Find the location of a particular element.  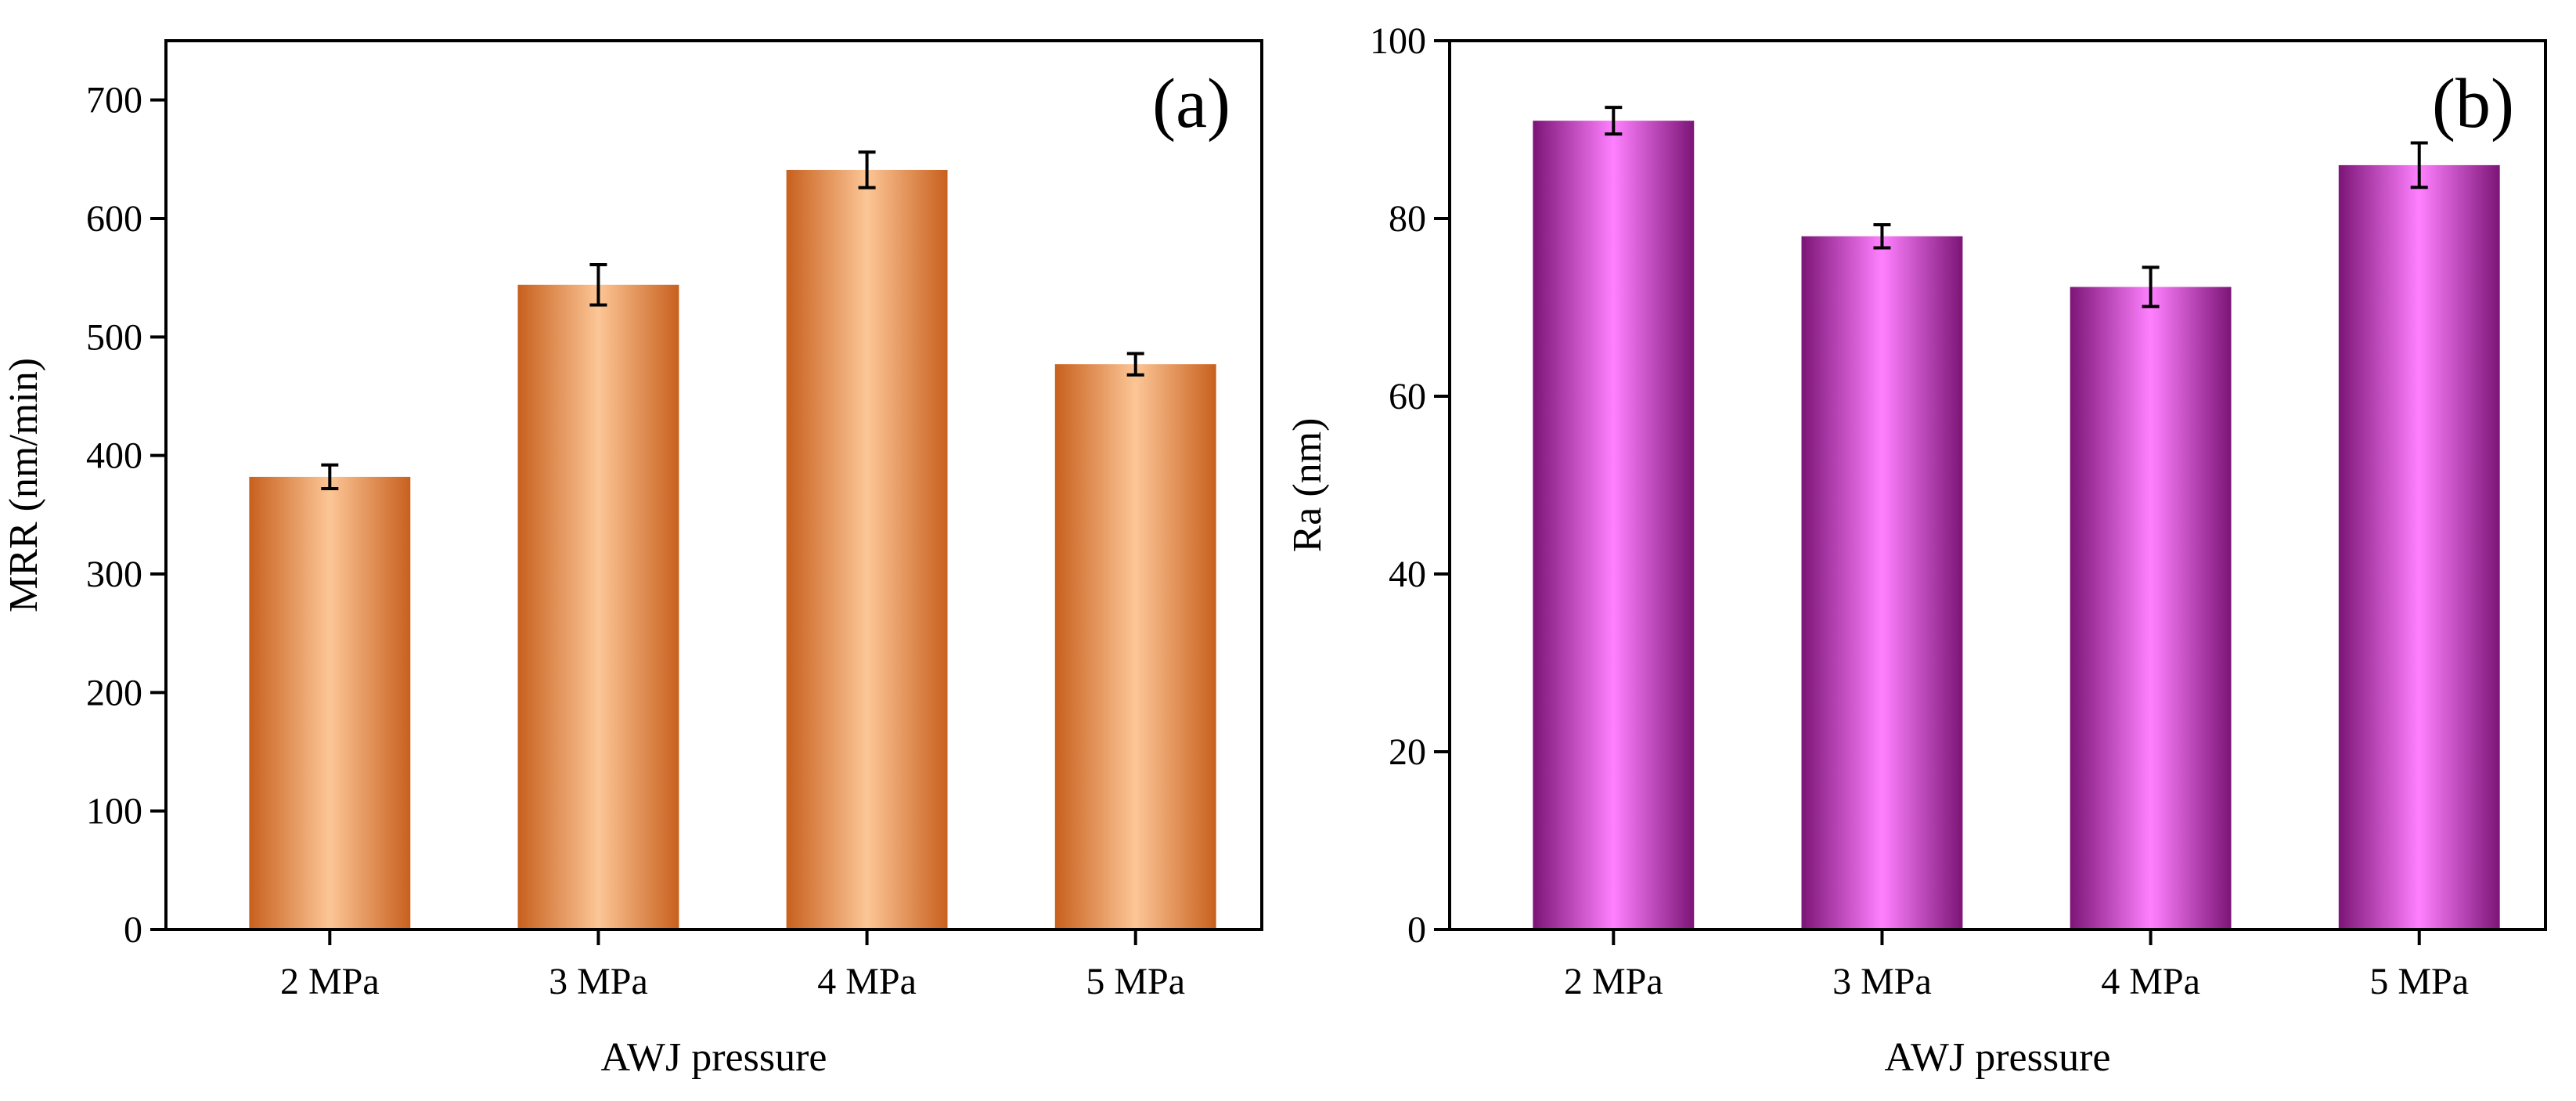

y-tick-label: 40 is located at coordinates (1407, 574).